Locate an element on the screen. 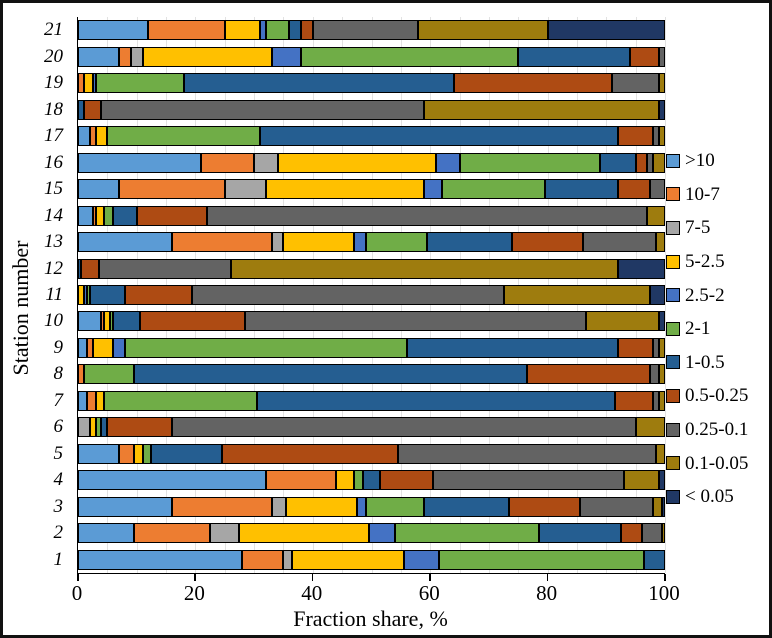 The image size is (772, 638). legend-item: 0.1-0.05 is located at coordinates (707, 463).